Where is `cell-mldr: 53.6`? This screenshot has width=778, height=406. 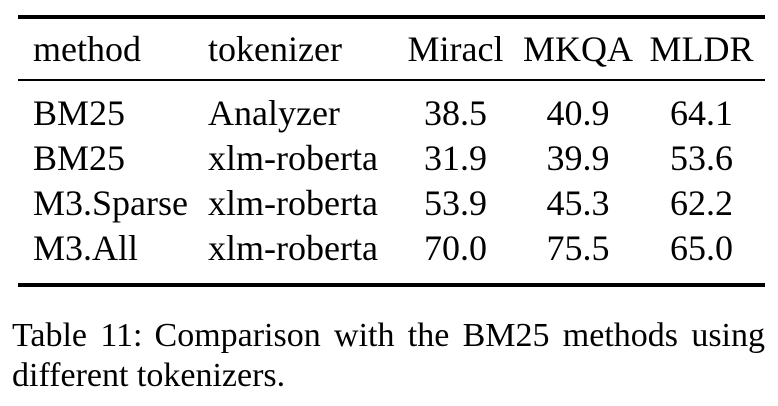 cell-mldr: 53.6 is located at coordinates (701, 158).